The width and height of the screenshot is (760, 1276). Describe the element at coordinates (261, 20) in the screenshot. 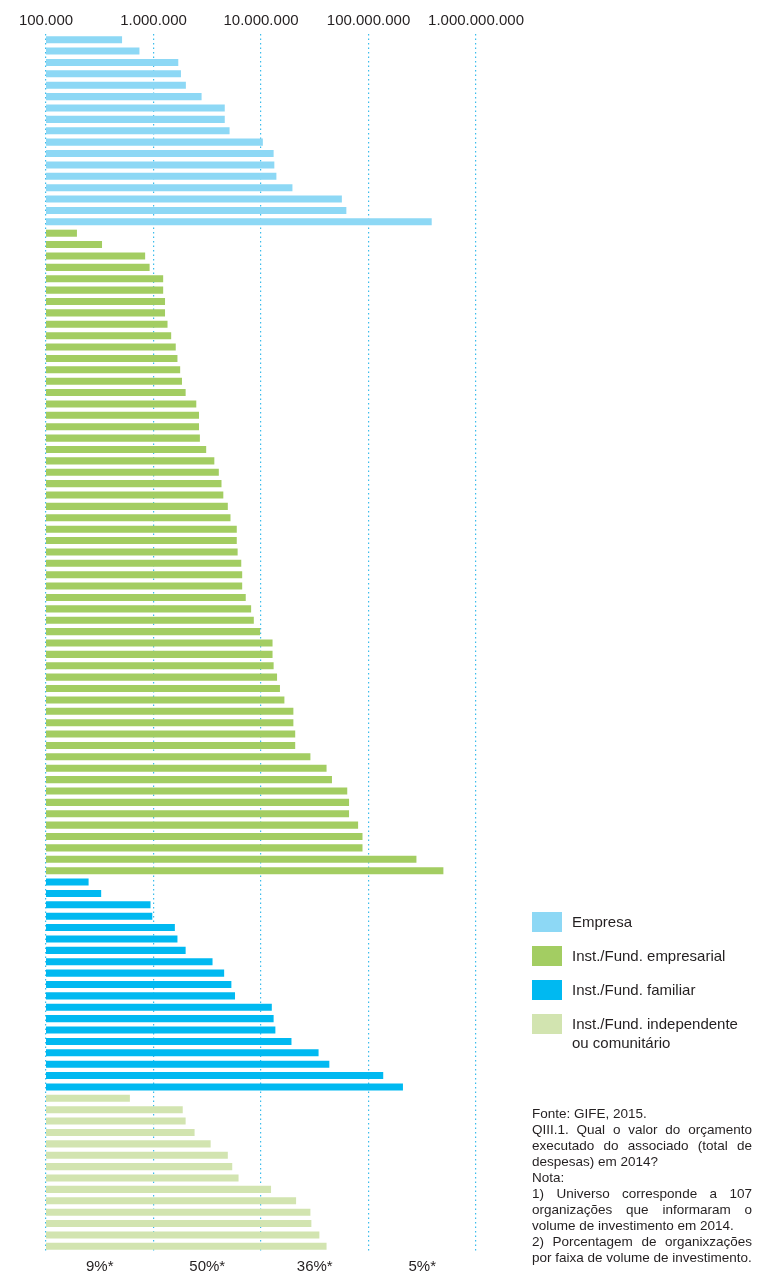

I see `x-tick-label: 10.000.000` at that location.